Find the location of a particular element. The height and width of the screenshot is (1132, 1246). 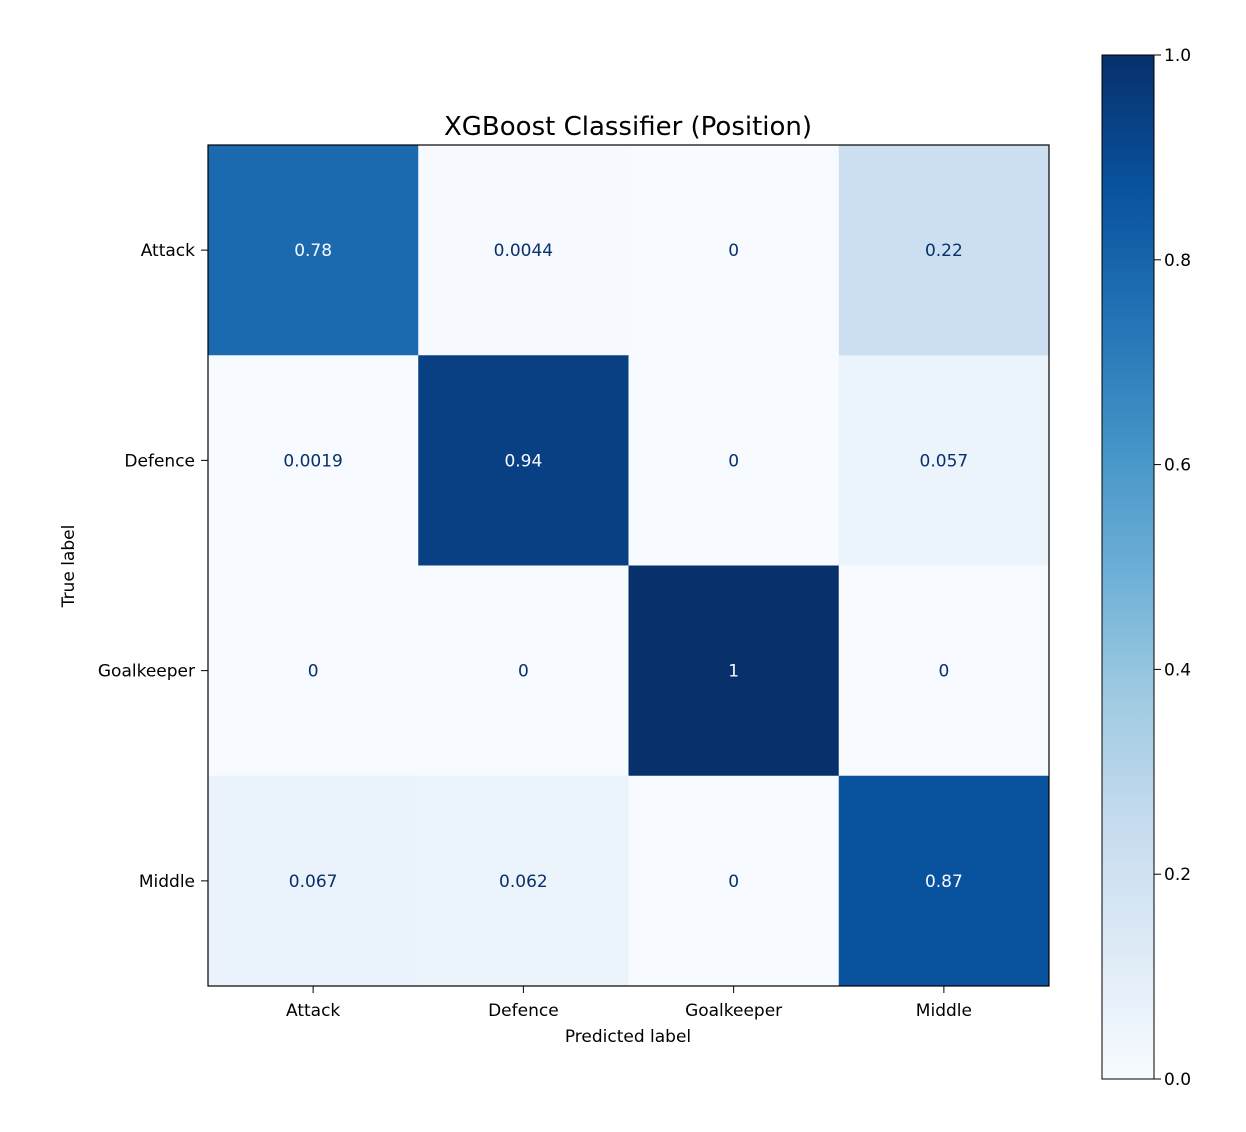

cell-value-label: 0.0019 is located at coordinates (312, 461).